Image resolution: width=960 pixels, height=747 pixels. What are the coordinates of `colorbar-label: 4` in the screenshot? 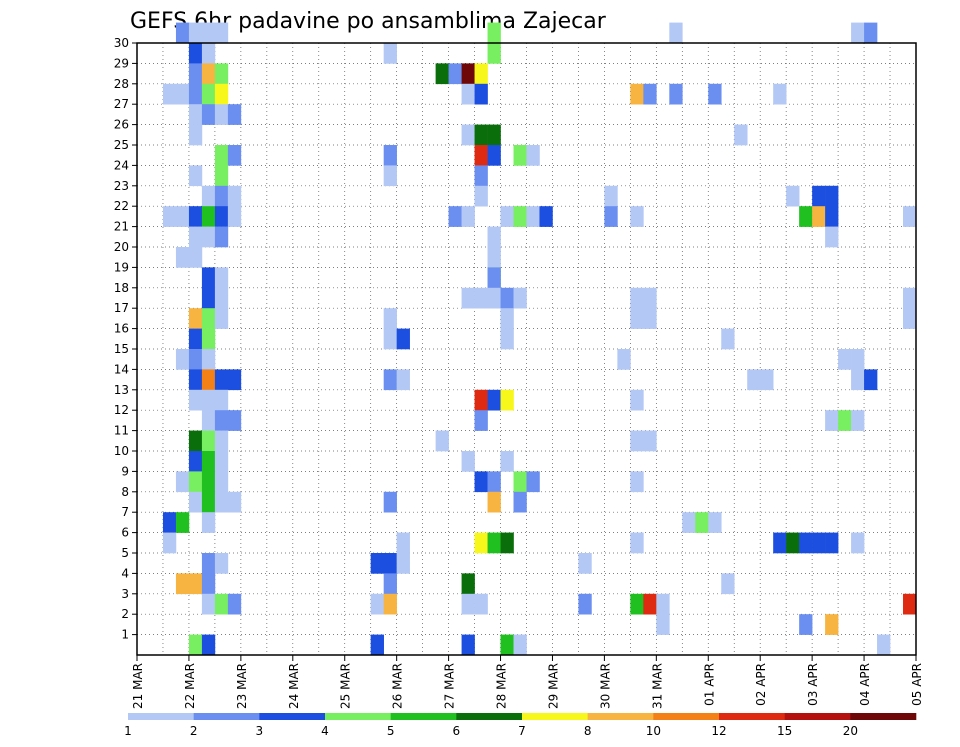 It's located at (325, 731).